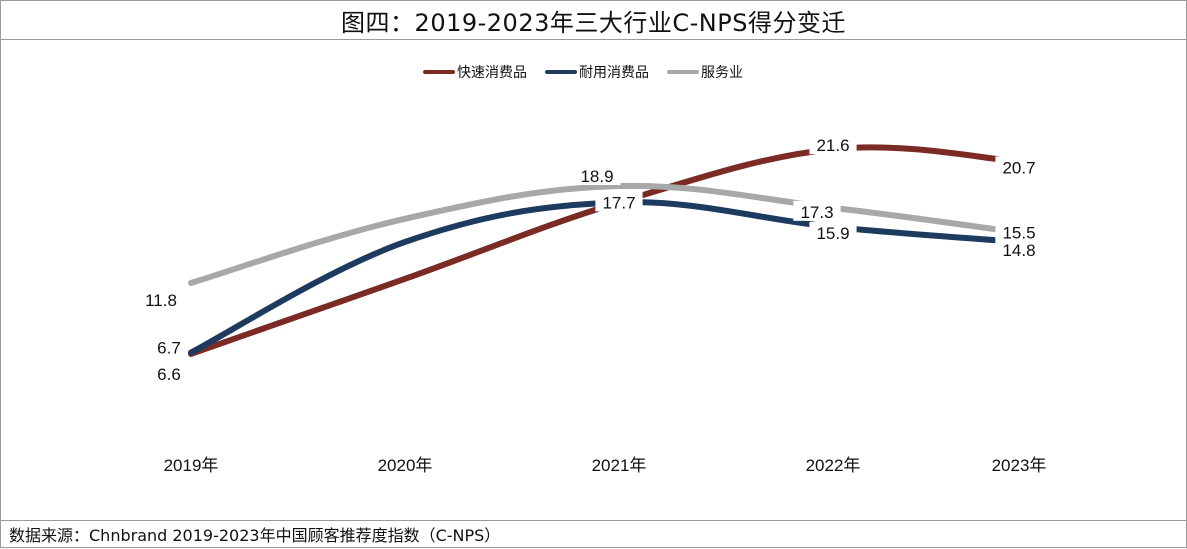  Describe the element at coordinates (593, 533) in the screenshot. I see `source-note: 数据来源：Chnbrand 2019-2023年中国顾客推荐度指数（C-NPS）` at that location.